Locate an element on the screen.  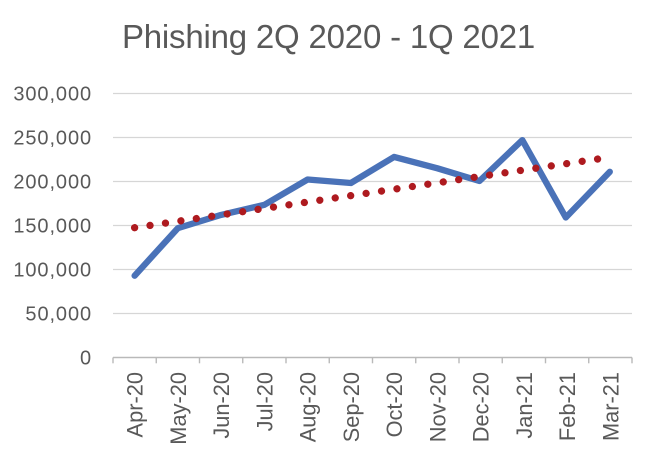
svg-text: 50,000 is located at coordinates (58, 315).